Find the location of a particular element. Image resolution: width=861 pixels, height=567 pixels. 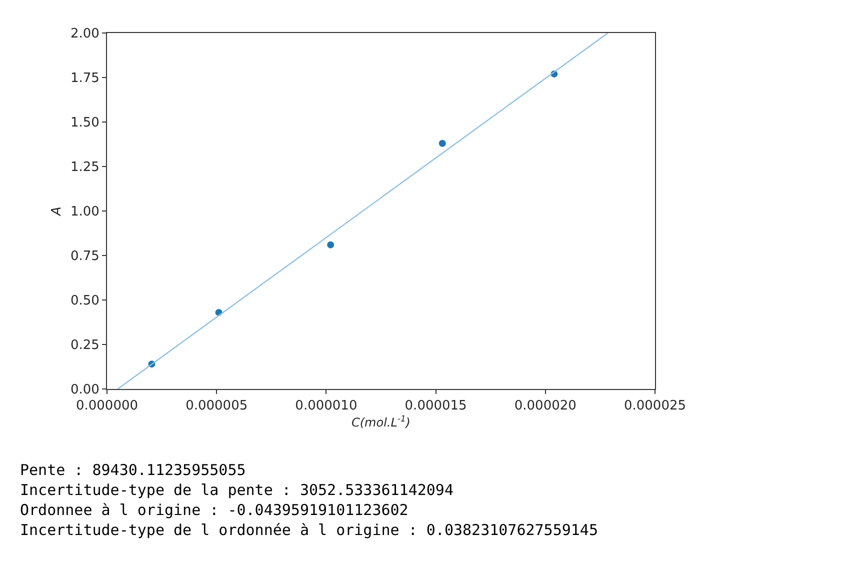

y-tick-label: 1.50 is located at coordinates (85, 123).